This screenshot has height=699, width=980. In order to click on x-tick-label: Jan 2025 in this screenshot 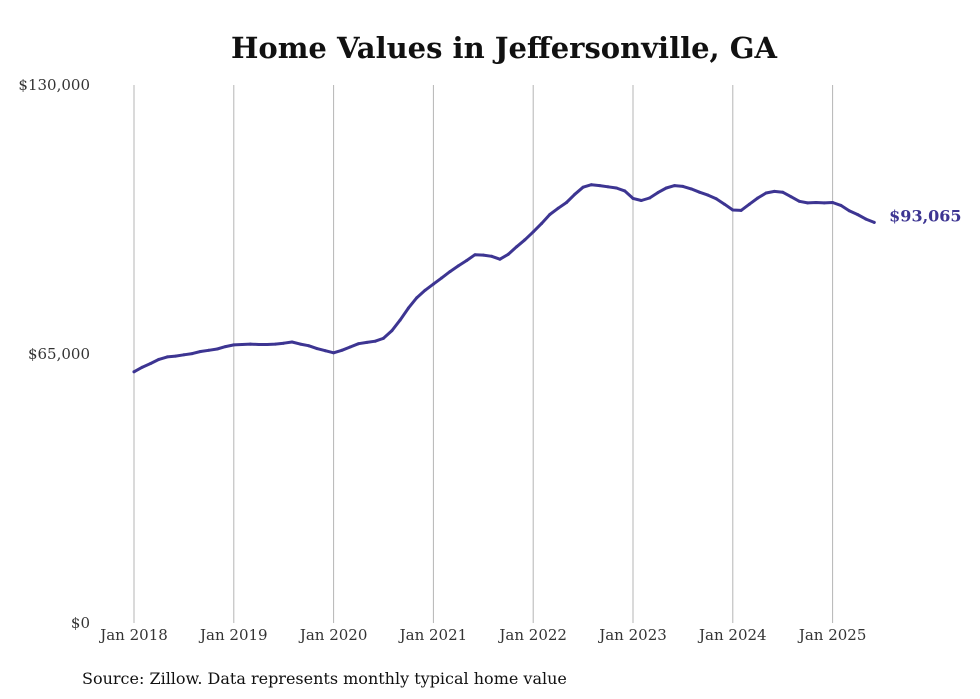, I will do `click(832, 635)`.